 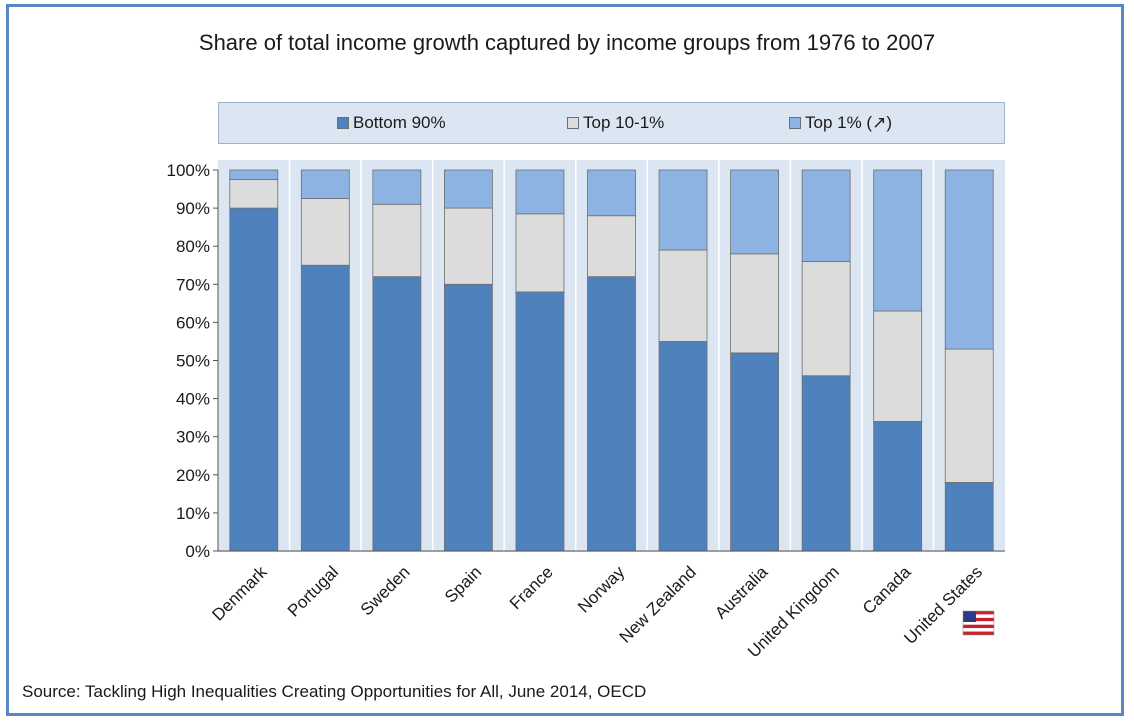 I want to click on y-tick-label: 40%, so click(x=193, y=399).